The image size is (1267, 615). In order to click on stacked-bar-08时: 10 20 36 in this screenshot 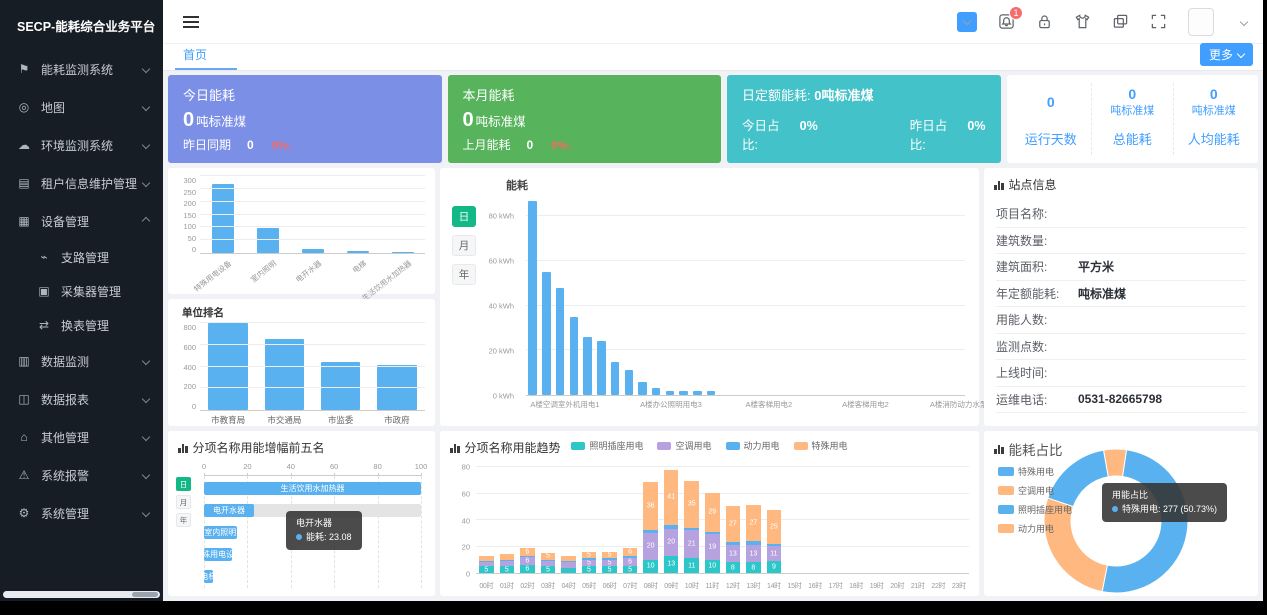, I will do `click(650, 527)`.